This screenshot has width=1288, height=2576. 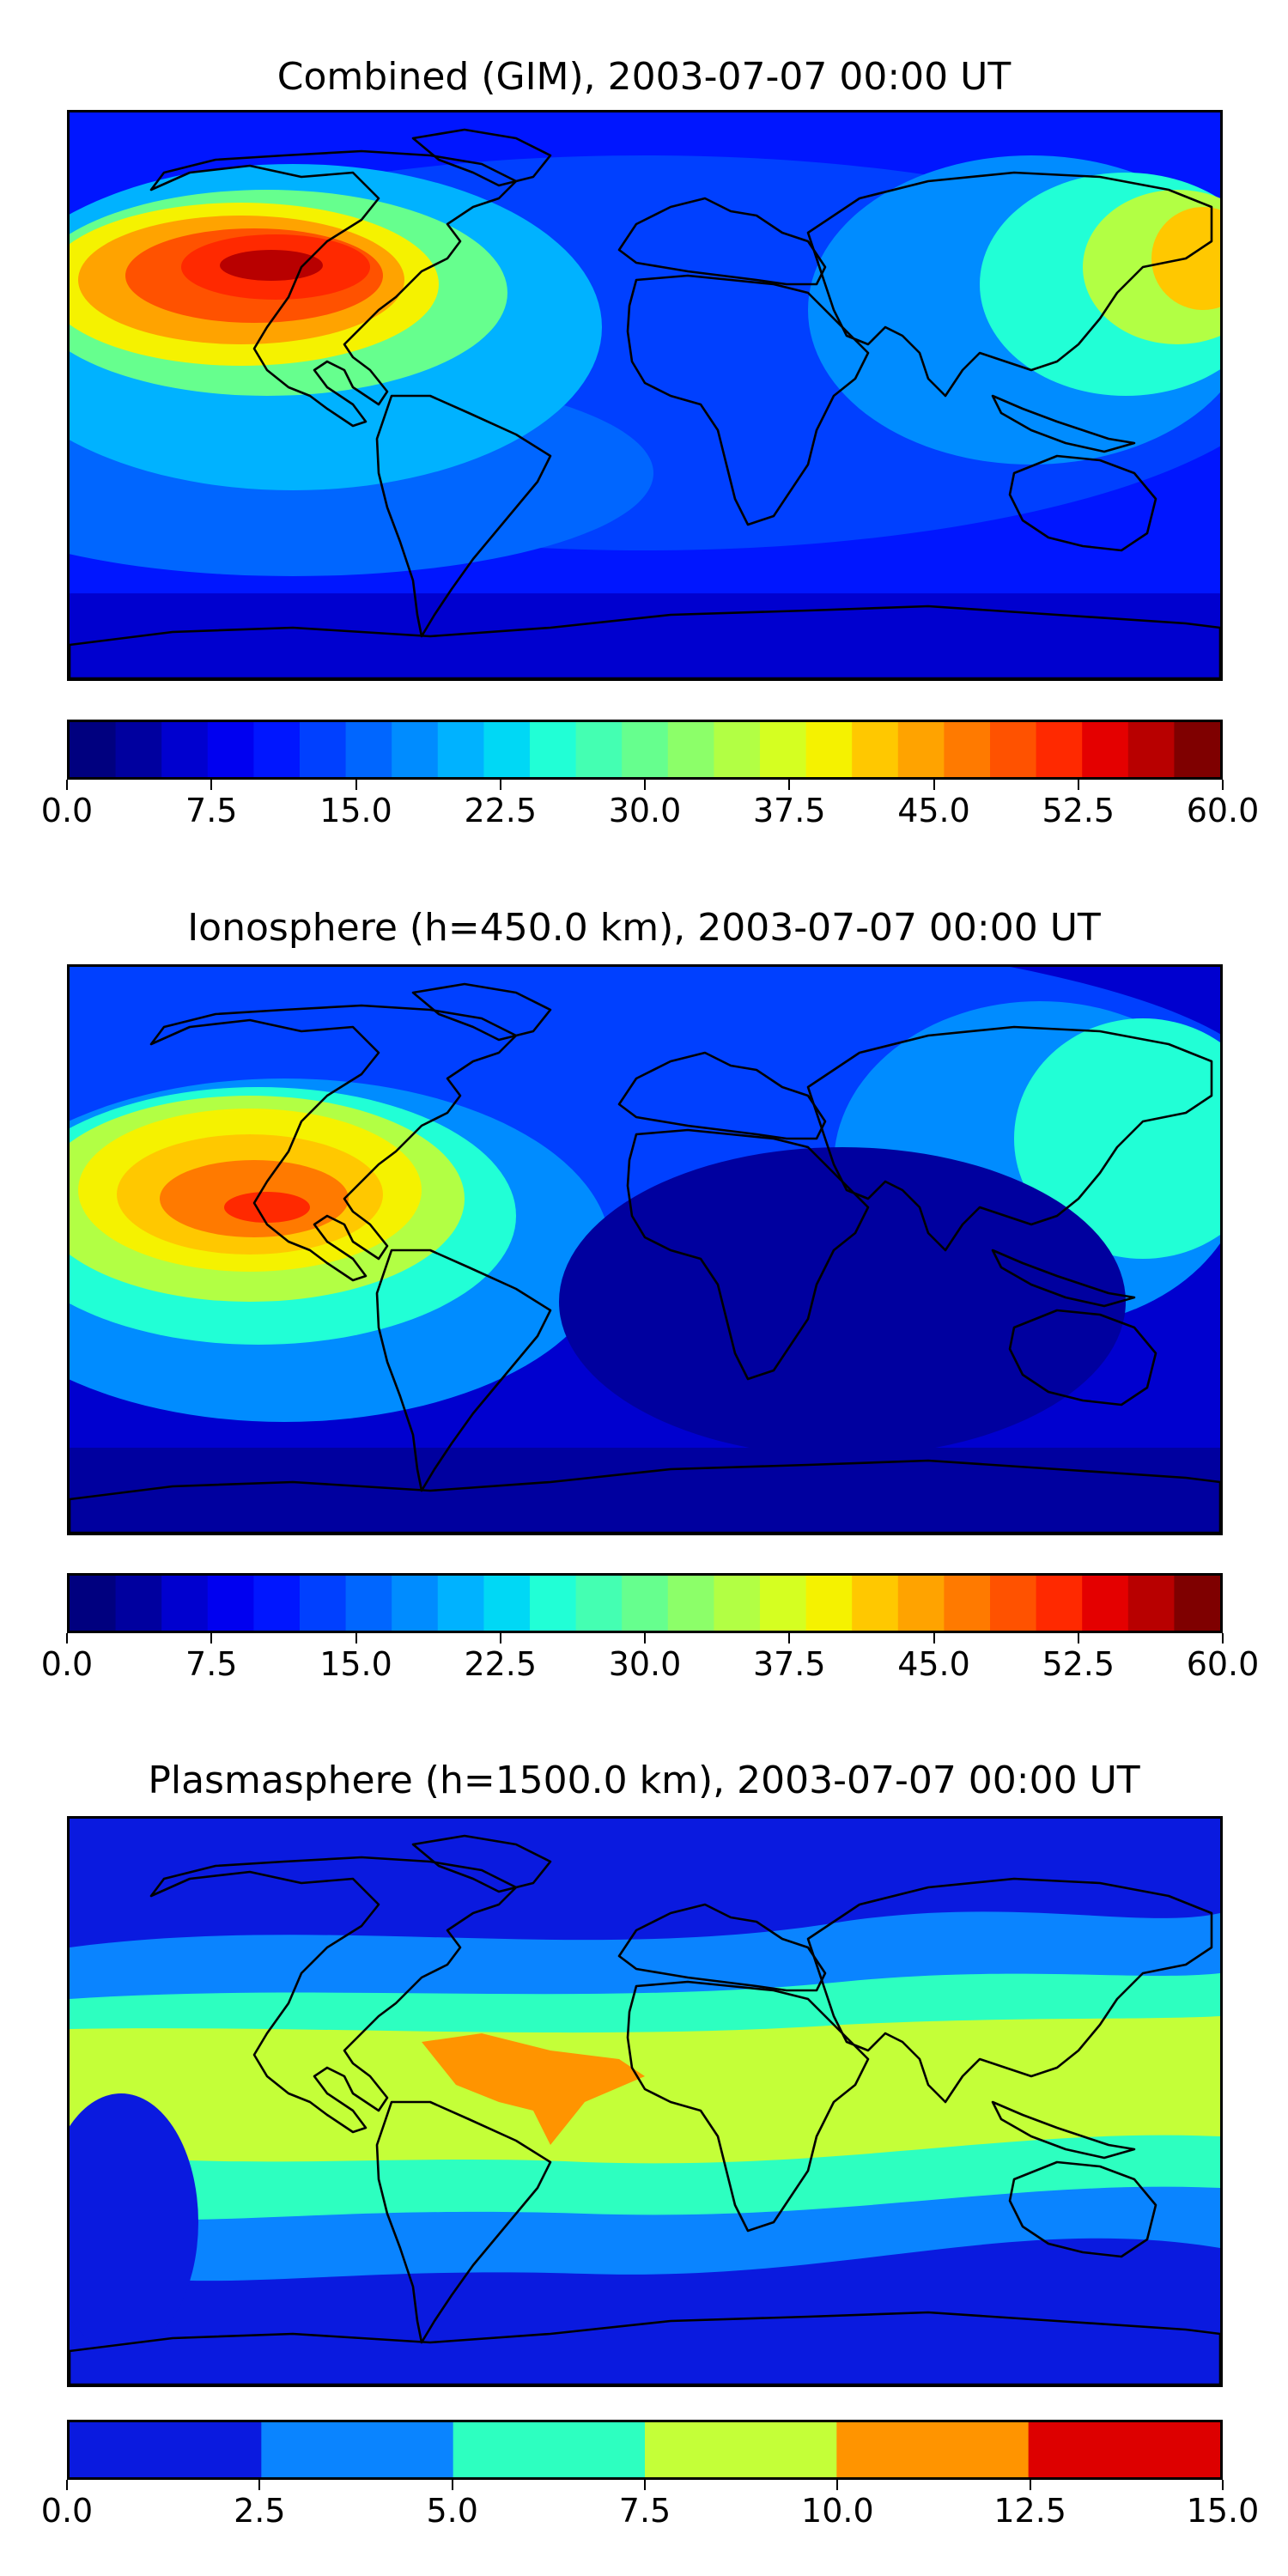 What do you see at coordinates (644, 77) in the screenshot?
I see `panel-1-title: Combined (GIM), 2003-07-07 00:00 UT` at bounding box center [644, 77].